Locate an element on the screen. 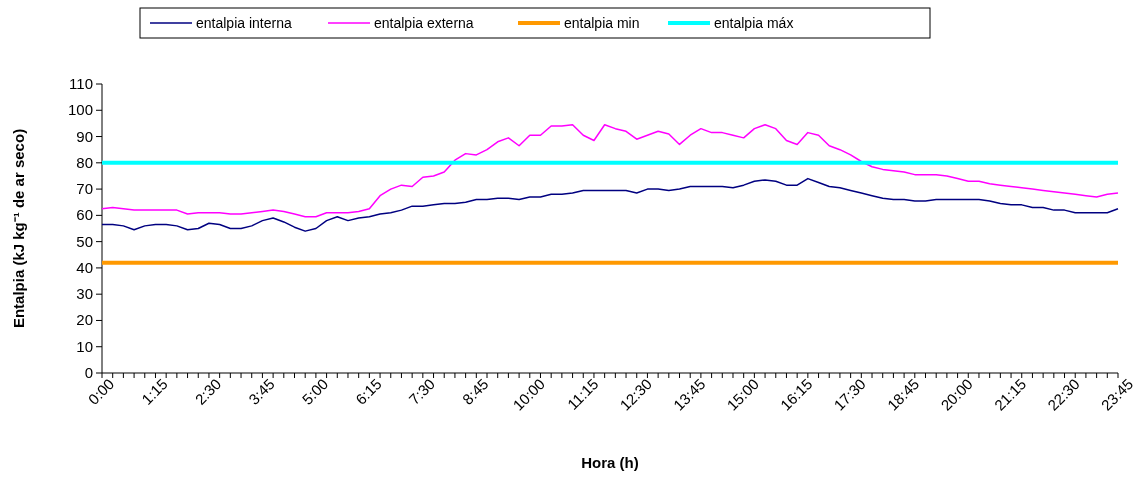  y-tick-label: 20 is located at coordinates (84, 320).